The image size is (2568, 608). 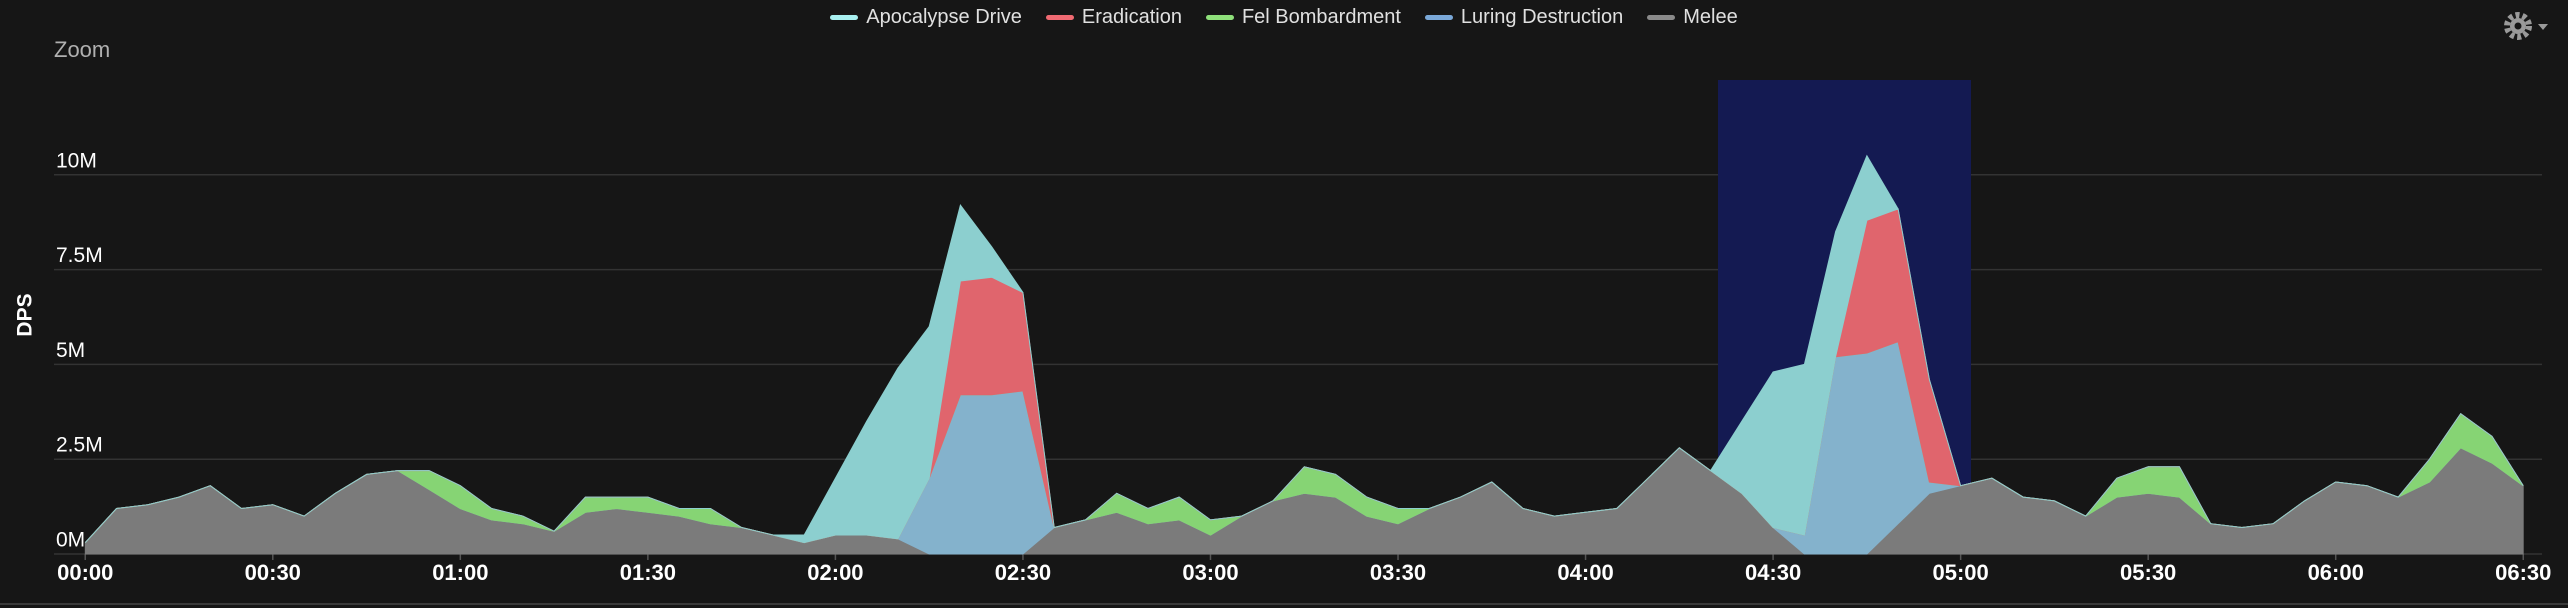 I want to click on x-tick-label: 06:30, so click(x=2523, y=572).